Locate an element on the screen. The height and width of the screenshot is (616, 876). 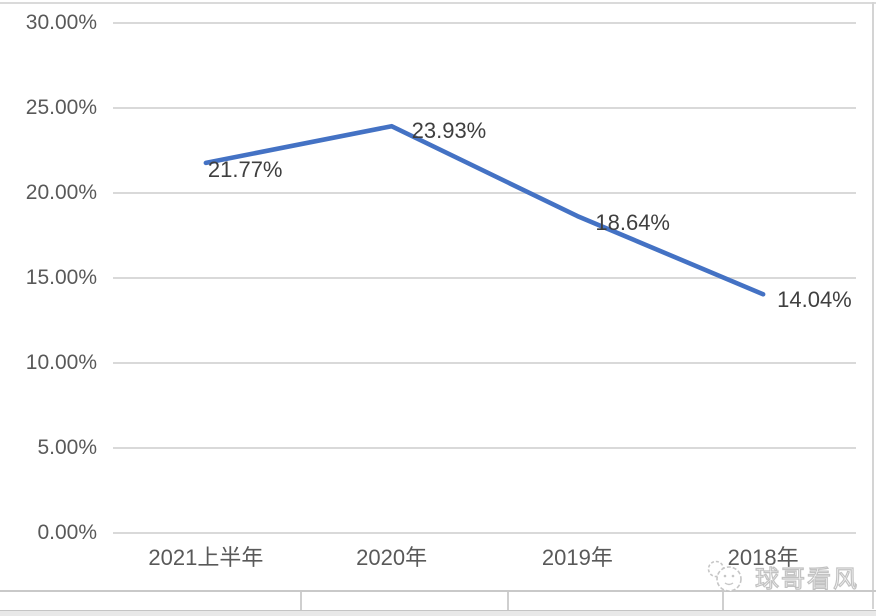
y-axis-tick-label: 30.00% is located at coordinates (61, 22).